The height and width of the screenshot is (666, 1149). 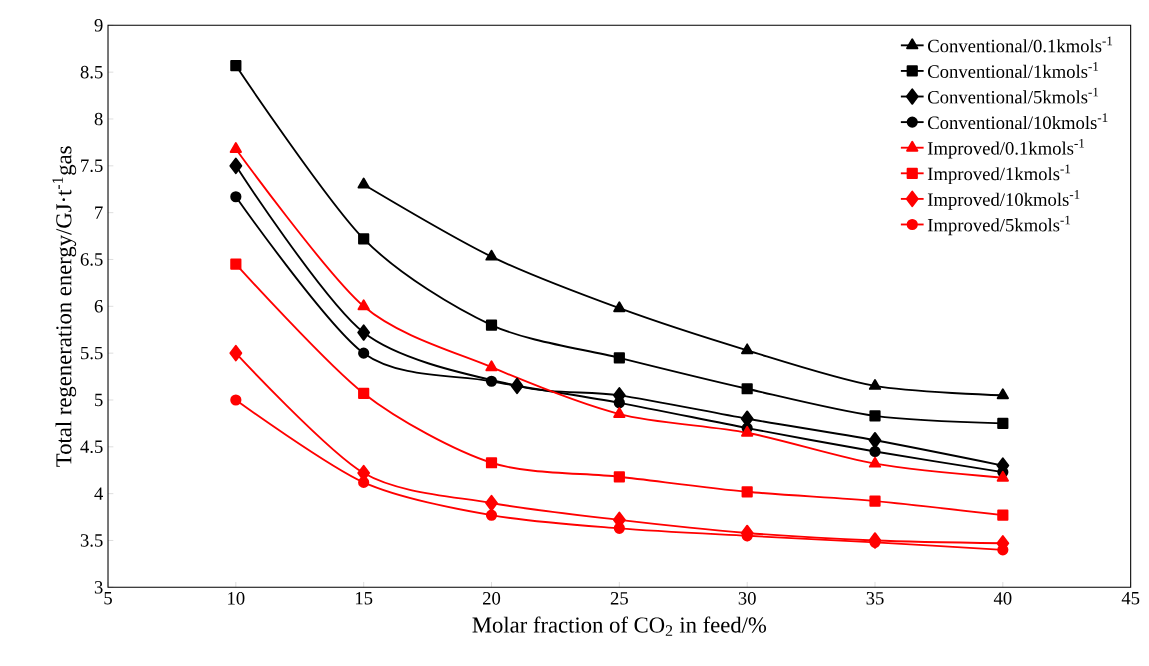 What do you see at coordinates (747, 598) in the screenshot?
I see `x-tick-label: 30` at bounding box center [747, 598].